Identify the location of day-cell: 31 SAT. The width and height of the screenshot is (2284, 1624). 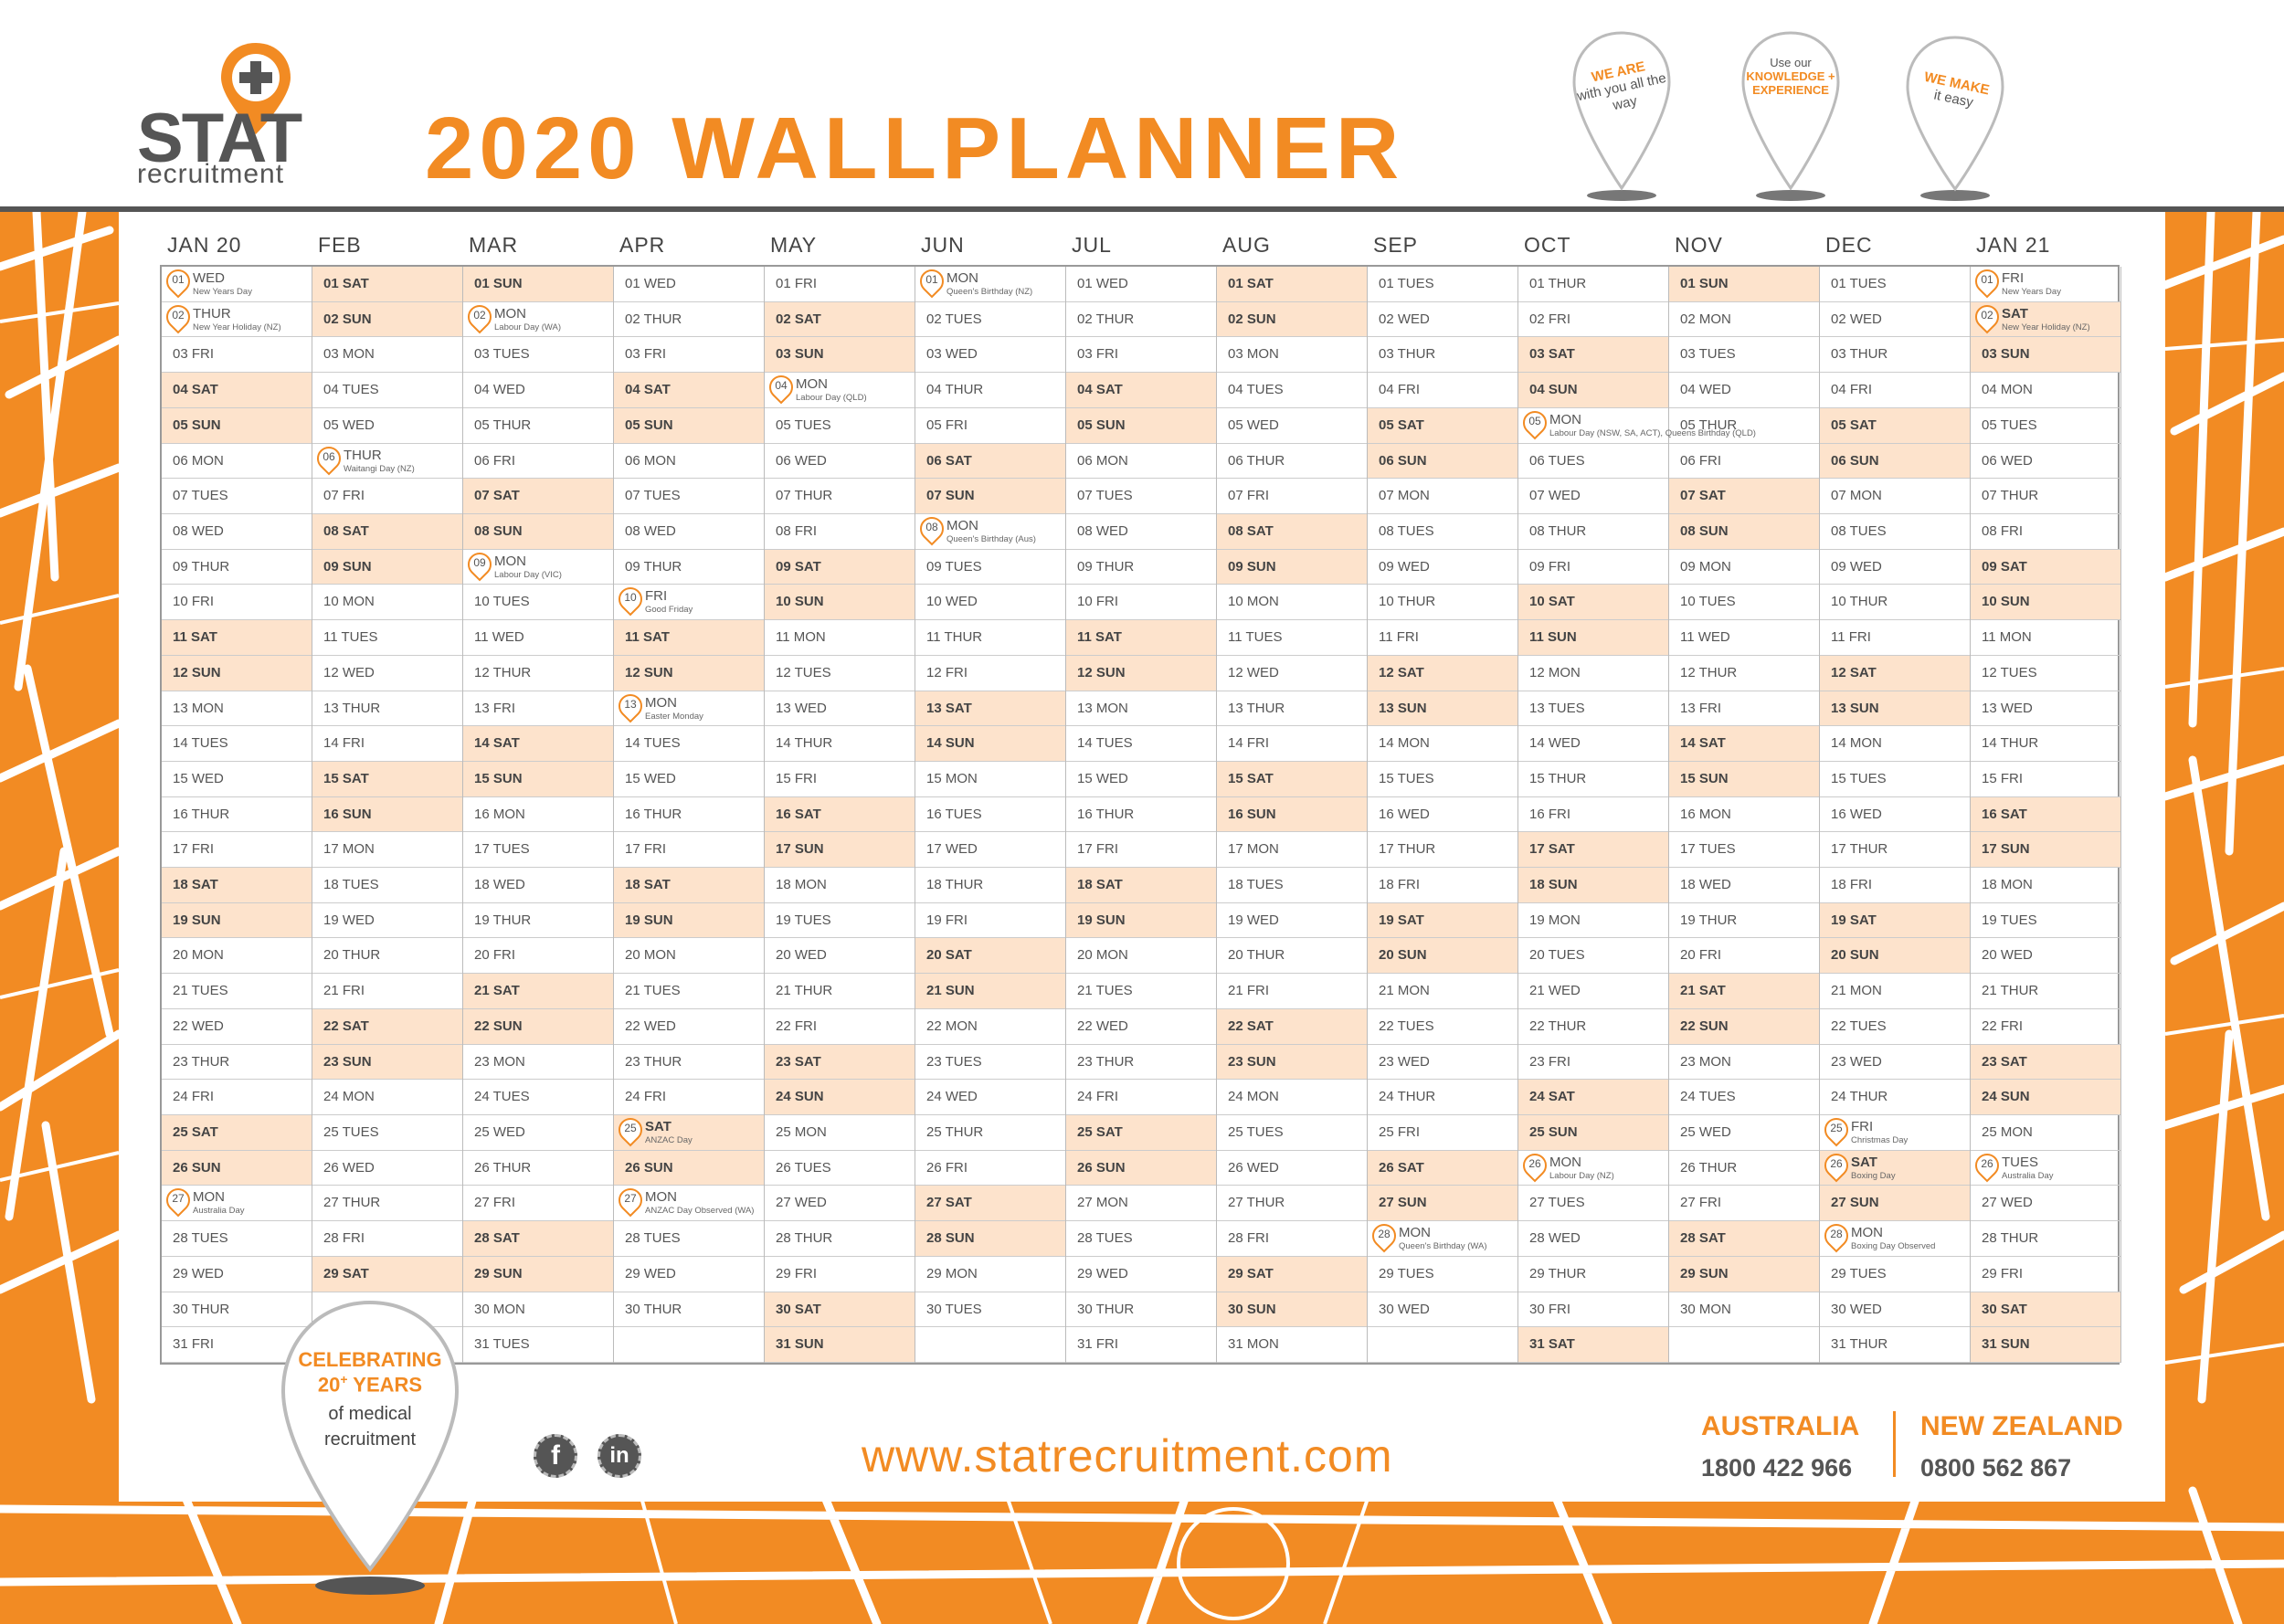
(1593, 1345).